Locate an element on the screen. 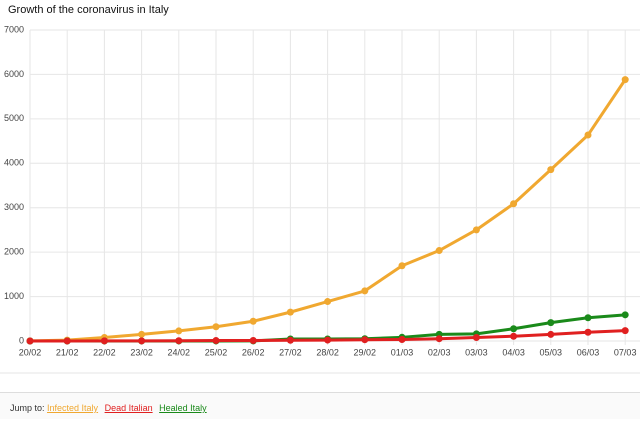  link: Healed Italy is located at coordinates (183, 408).